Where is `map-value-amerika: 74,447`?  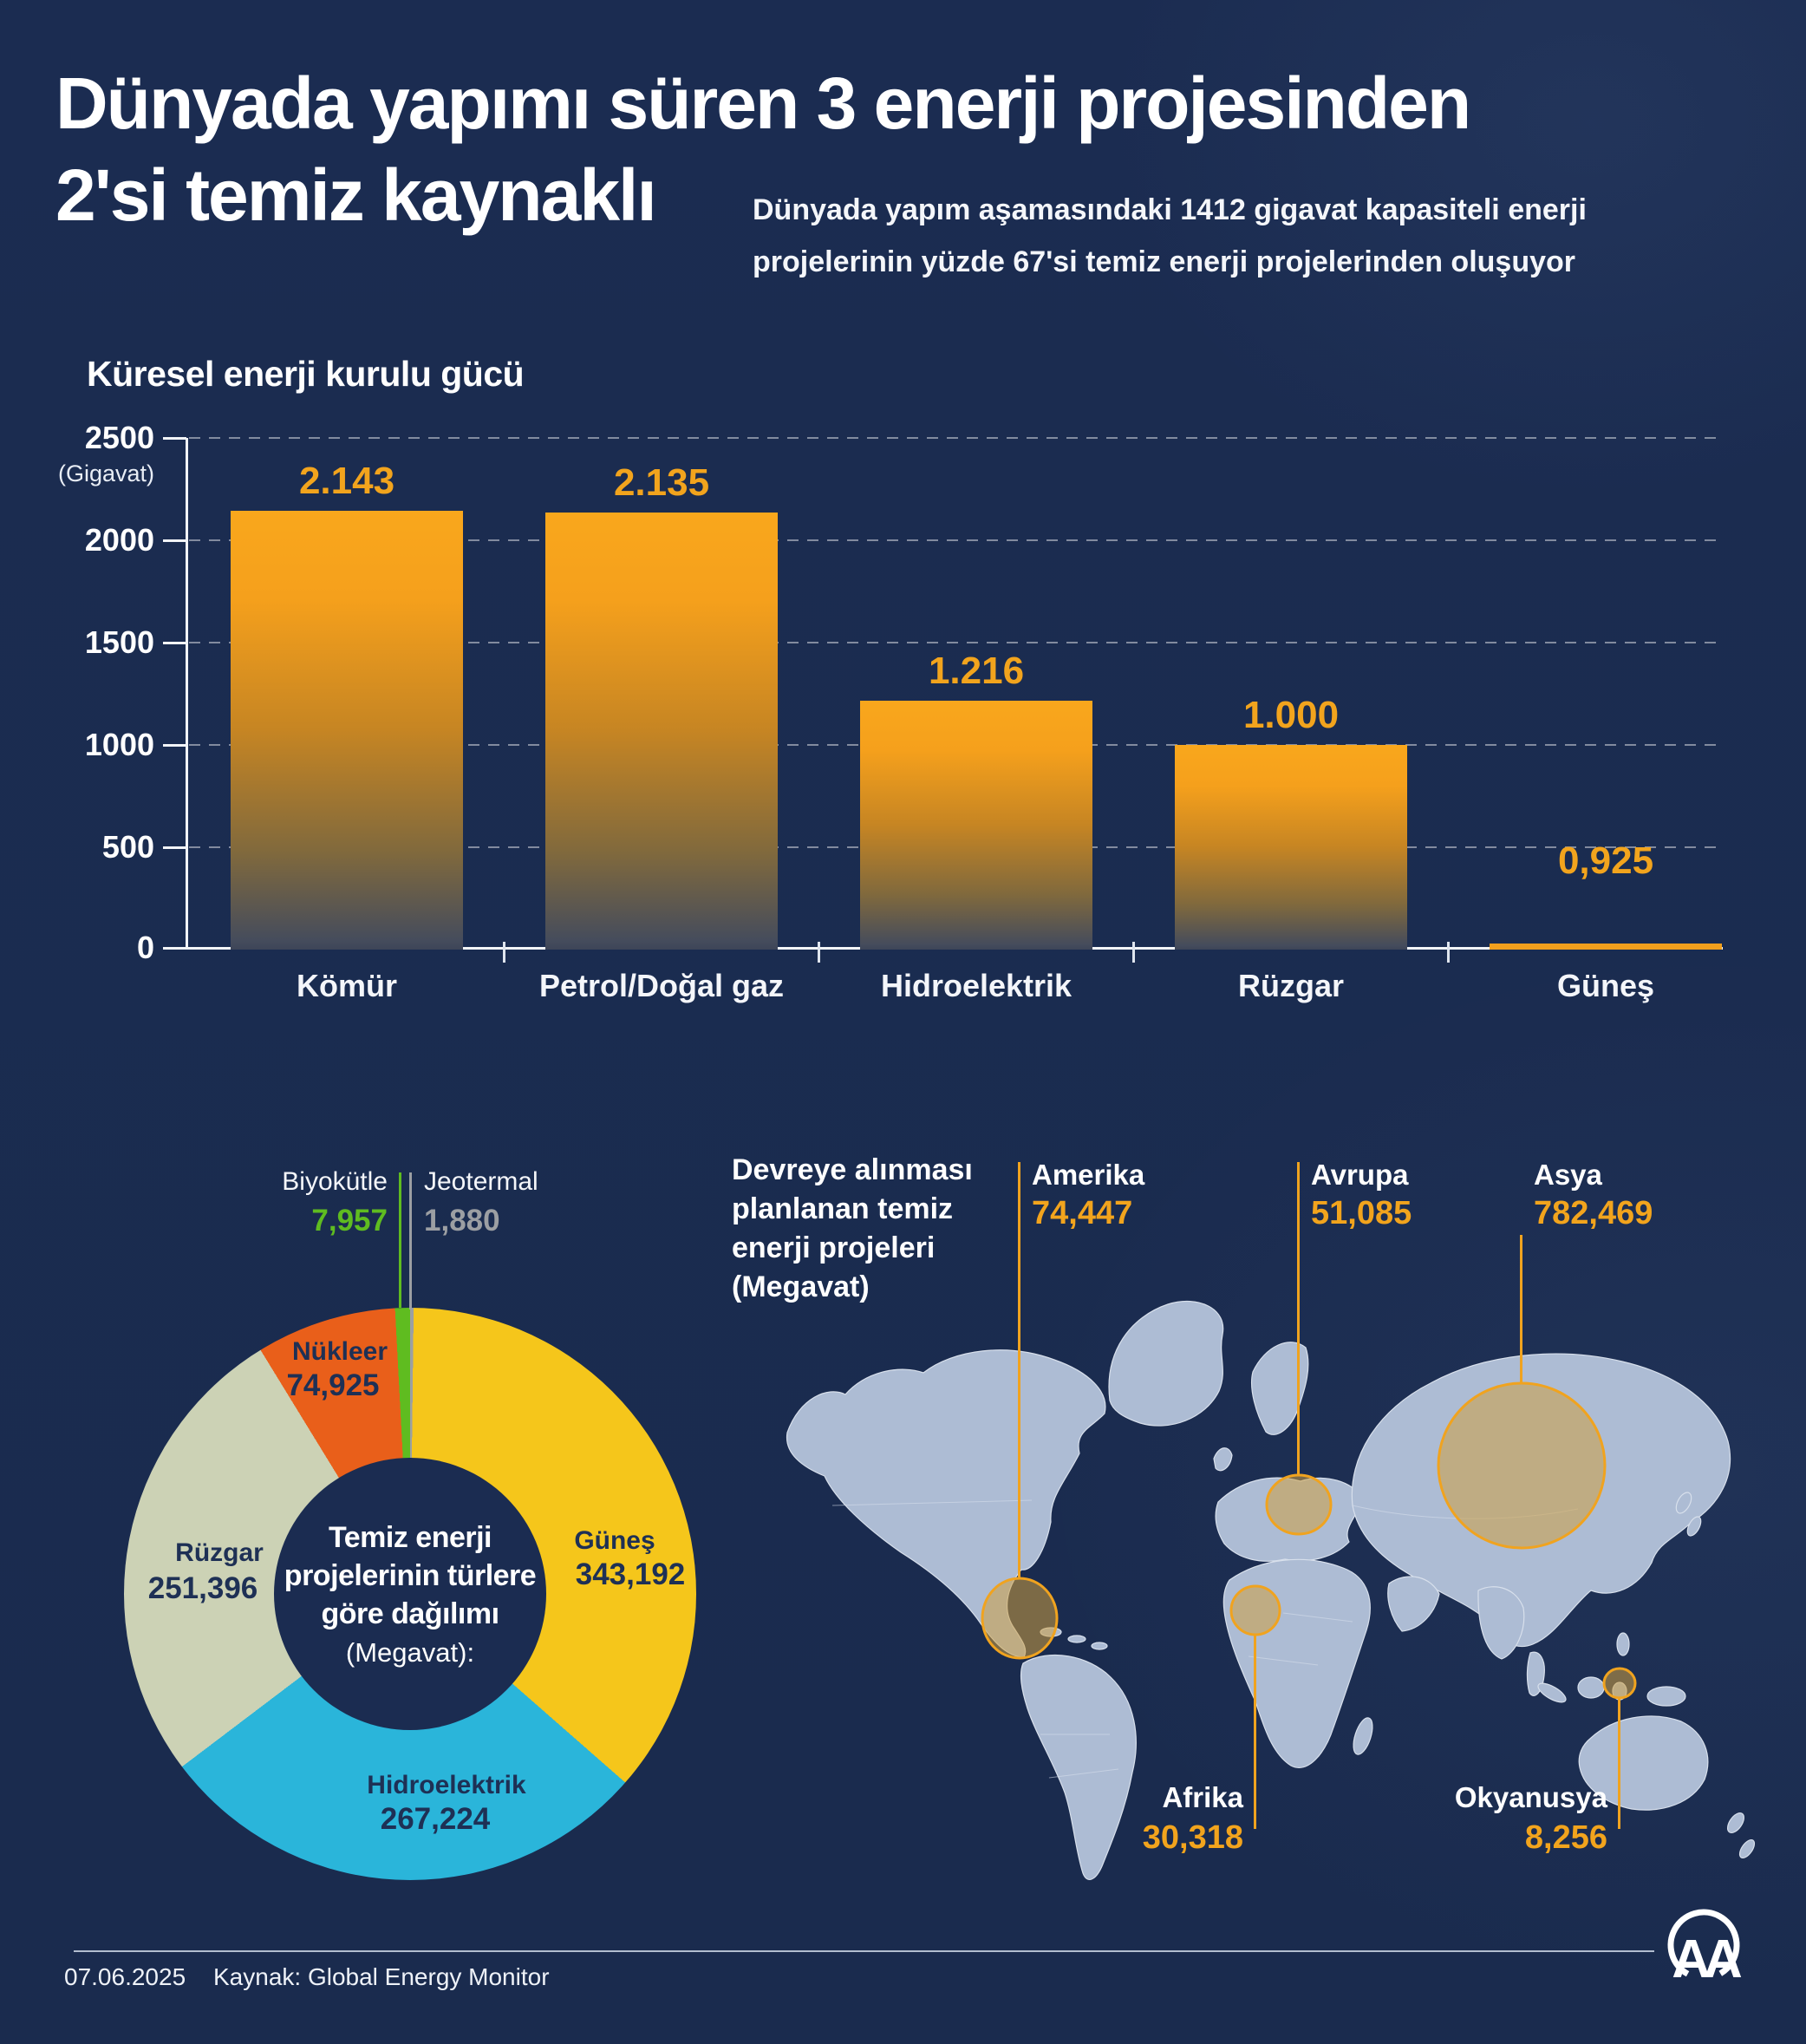 map-value-amerika: 74,447 is located at coordinates (1082, 1213).